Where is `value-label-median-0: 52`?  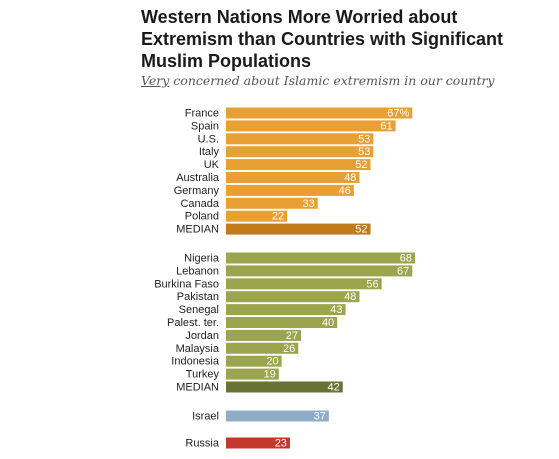
value-label-median-0: 52 is located at coordinates (361, 230).